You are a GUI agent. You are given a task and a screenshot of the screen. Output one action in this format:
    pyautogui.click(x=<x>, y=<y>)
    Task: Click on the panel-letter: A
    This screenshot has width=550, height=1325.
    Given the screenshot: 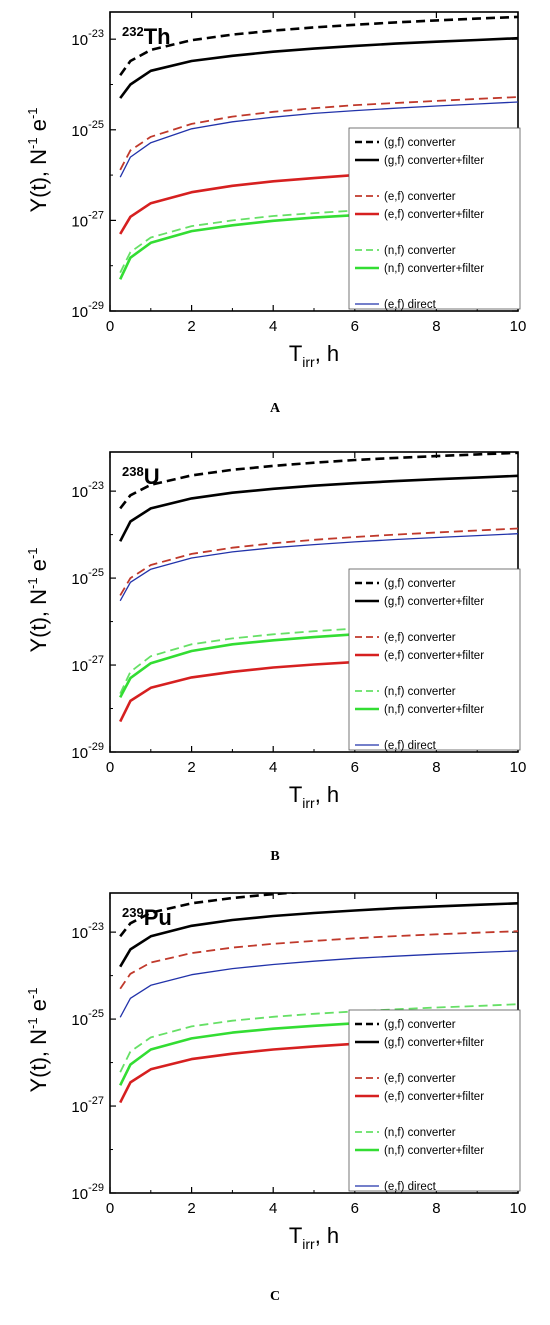 What is the action you would take?
    pyautogui.click(x=275, y=408)
    